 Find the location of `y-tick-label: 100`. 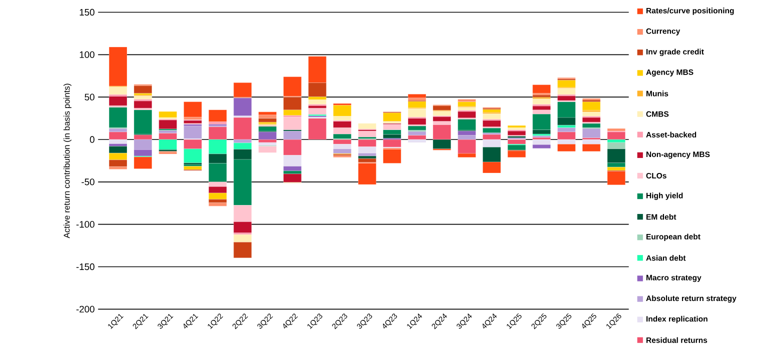

y-tick-label: 100 is located at coordinates (87, 55).